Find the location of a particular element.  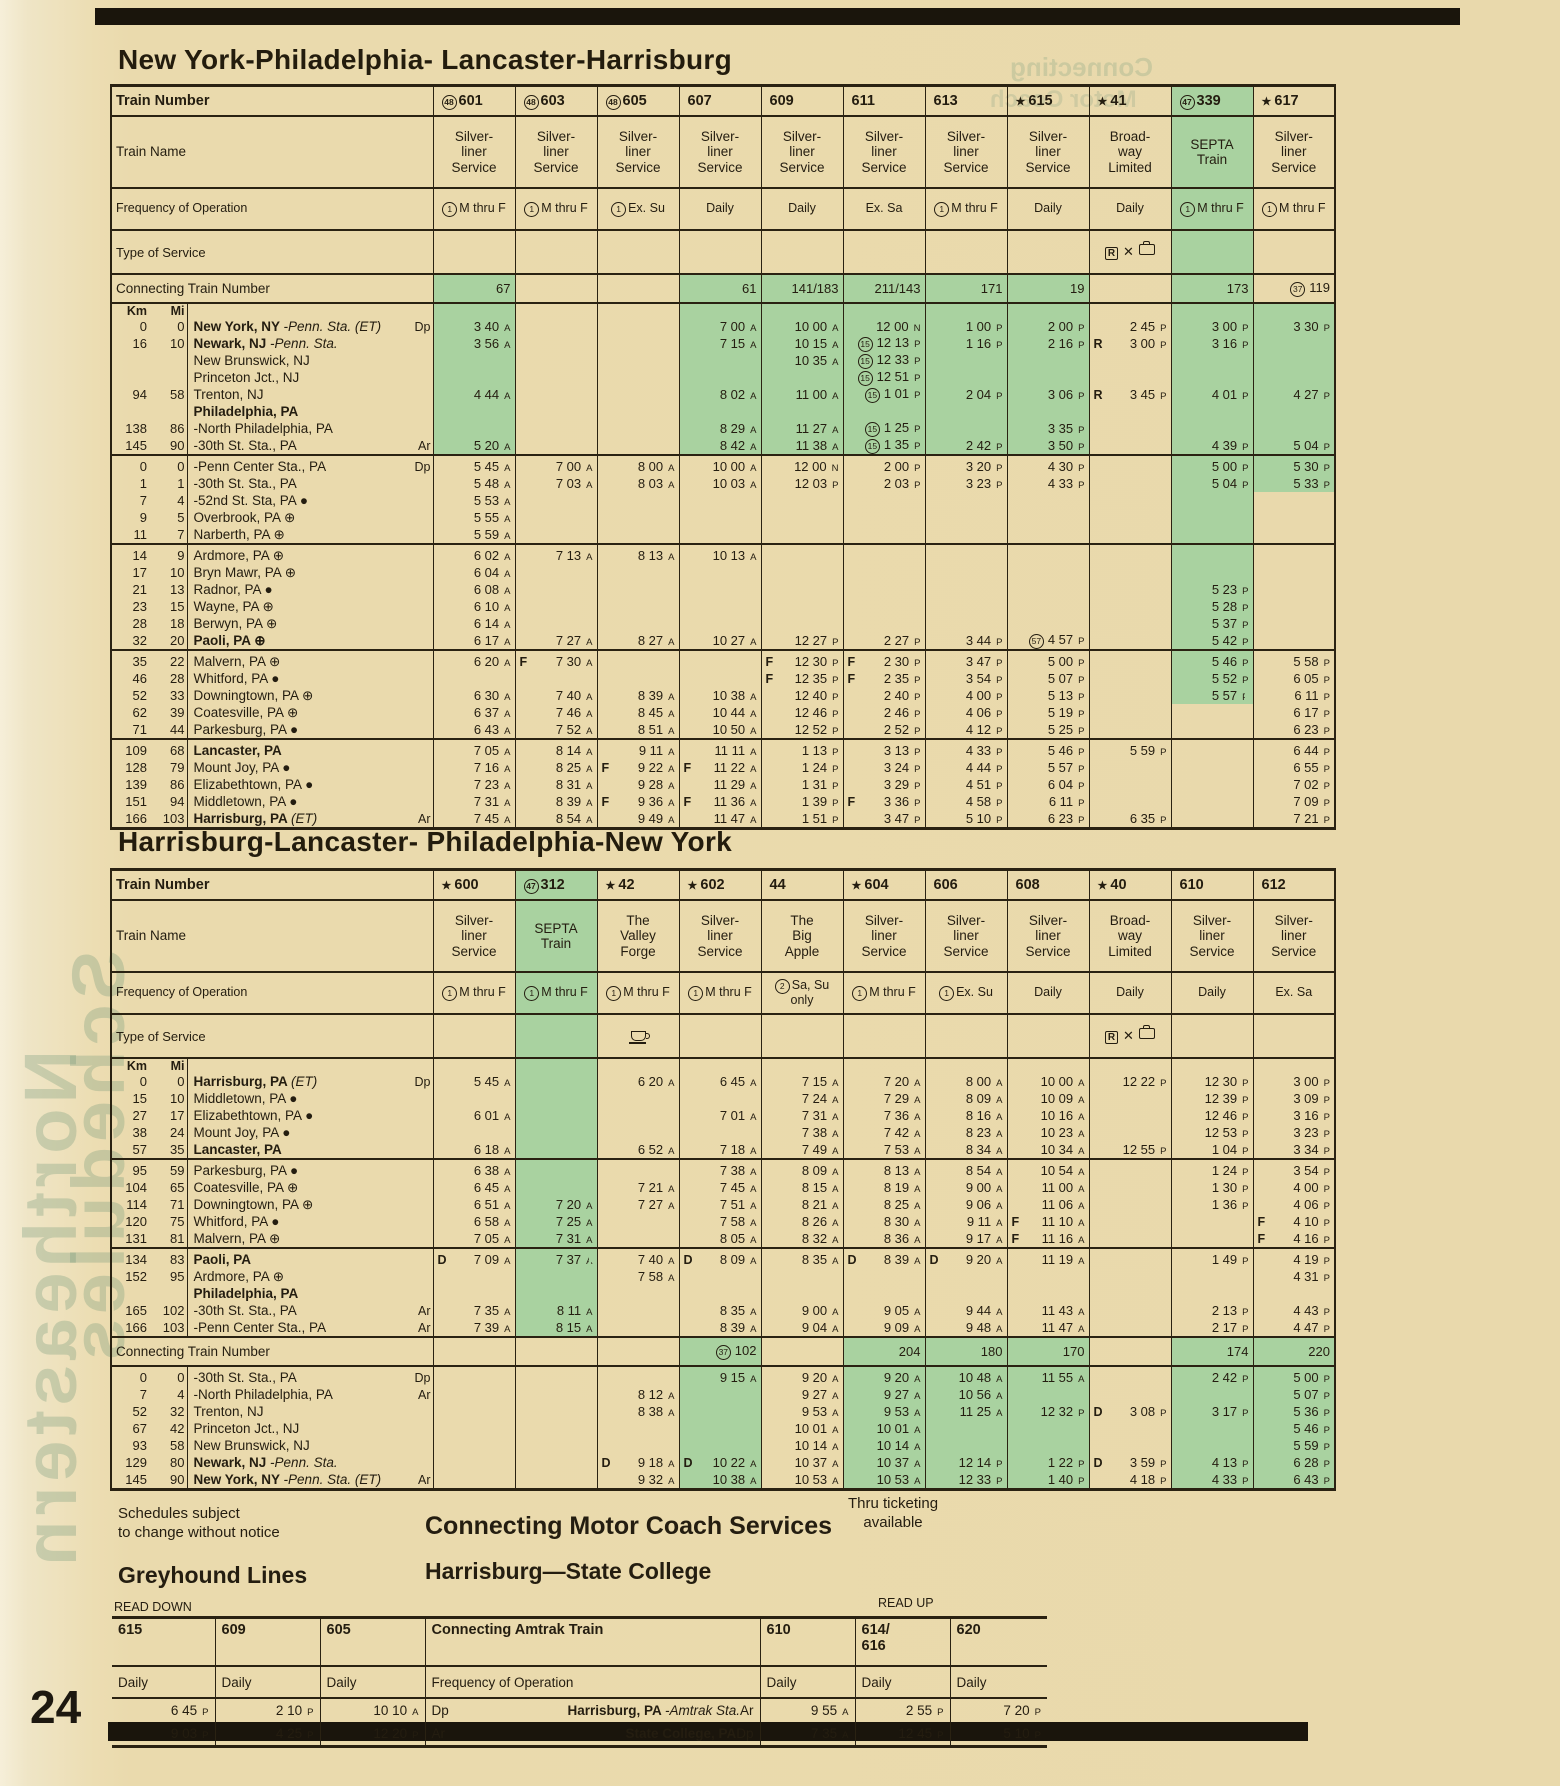

time-cell: 8 13 A is located at coordinates (883, 1168).